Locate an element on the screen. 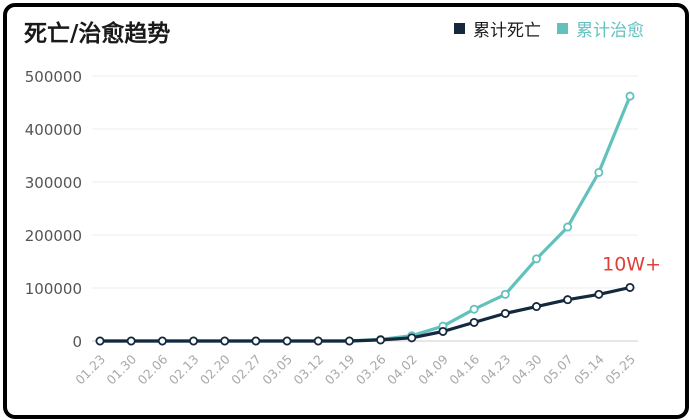 This screenshot has width=690, height=420. x-tick-label: 03.12 is located at coordinates (308, 370).